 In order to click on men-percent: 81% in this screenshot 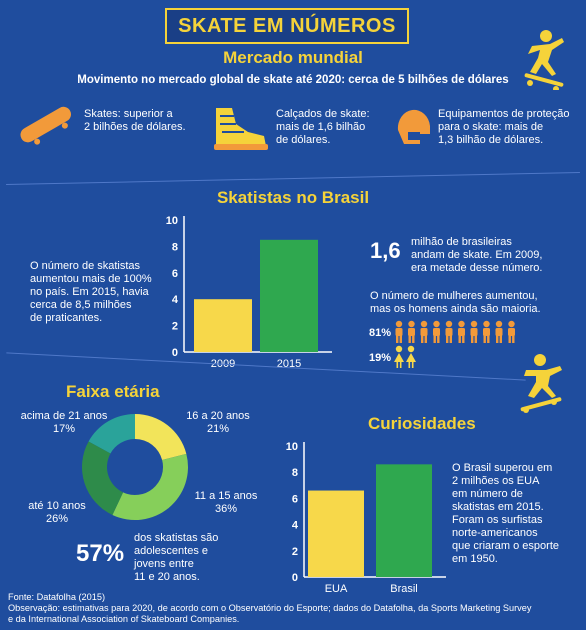, I will do `click(380, 333)`.